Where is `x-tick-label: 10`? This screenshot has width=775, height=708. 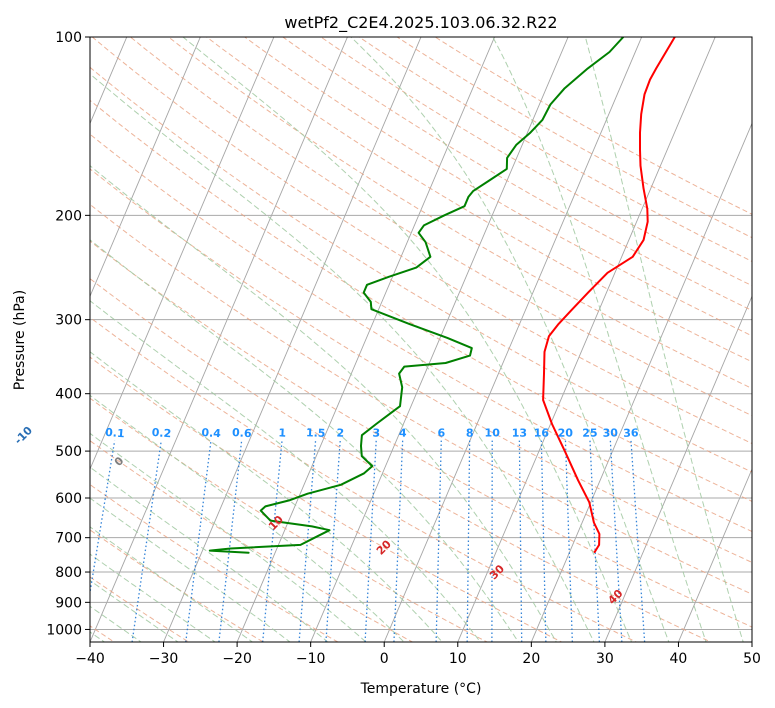 x-tick-label: 10 is located at coordinates (458, 659).